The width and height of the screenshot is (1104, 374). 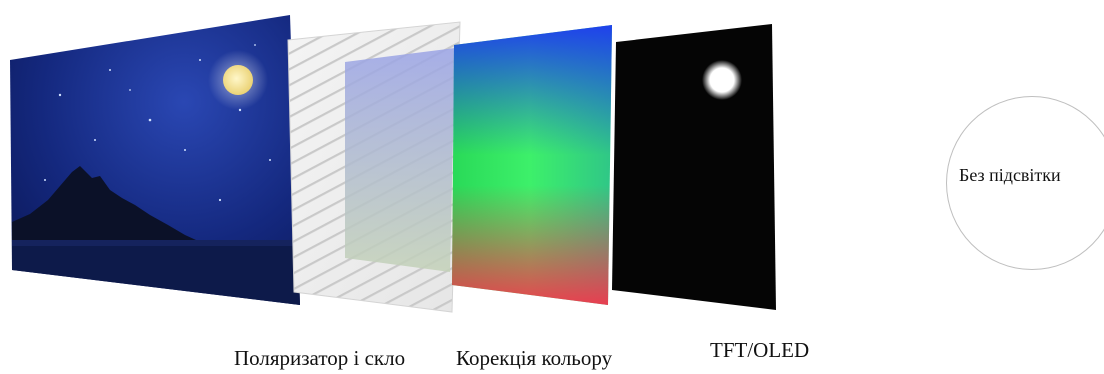 What do you see at coordinates (238, 80) in the screenshot?
I see `moon-icon` at bounding box center [238, 80].